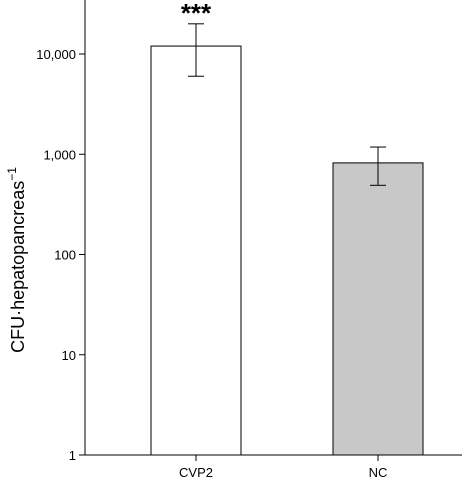 Image resolution: width=468 pixels, height=487 pixels. Describe the element at coordinates (283, 467) in the screenshot. I see `x-axis-ticks: CVP2 NC` at that location.